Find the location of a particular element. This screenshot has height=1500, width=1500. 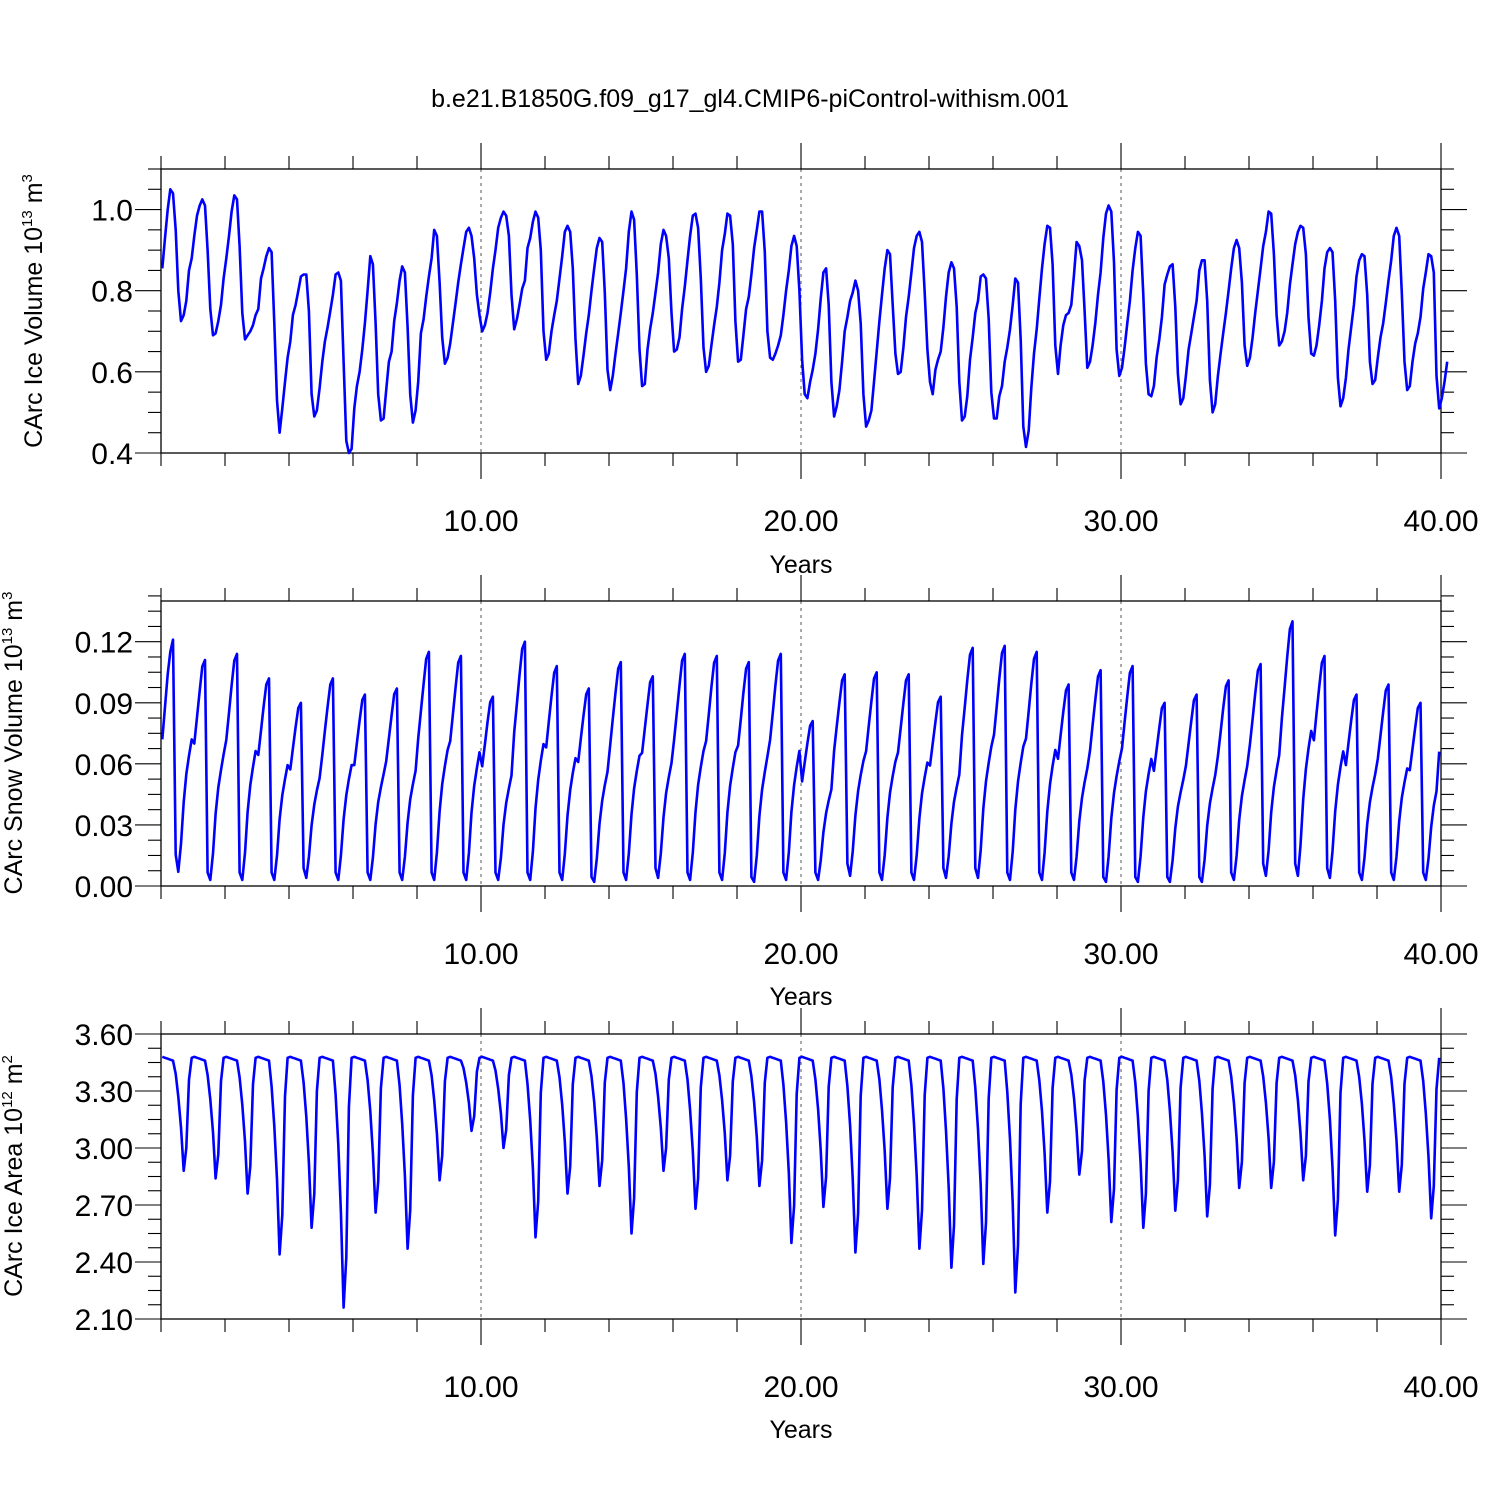

ice-area-x-tick-label: 10.00 is located at coordinates (480, 1387).